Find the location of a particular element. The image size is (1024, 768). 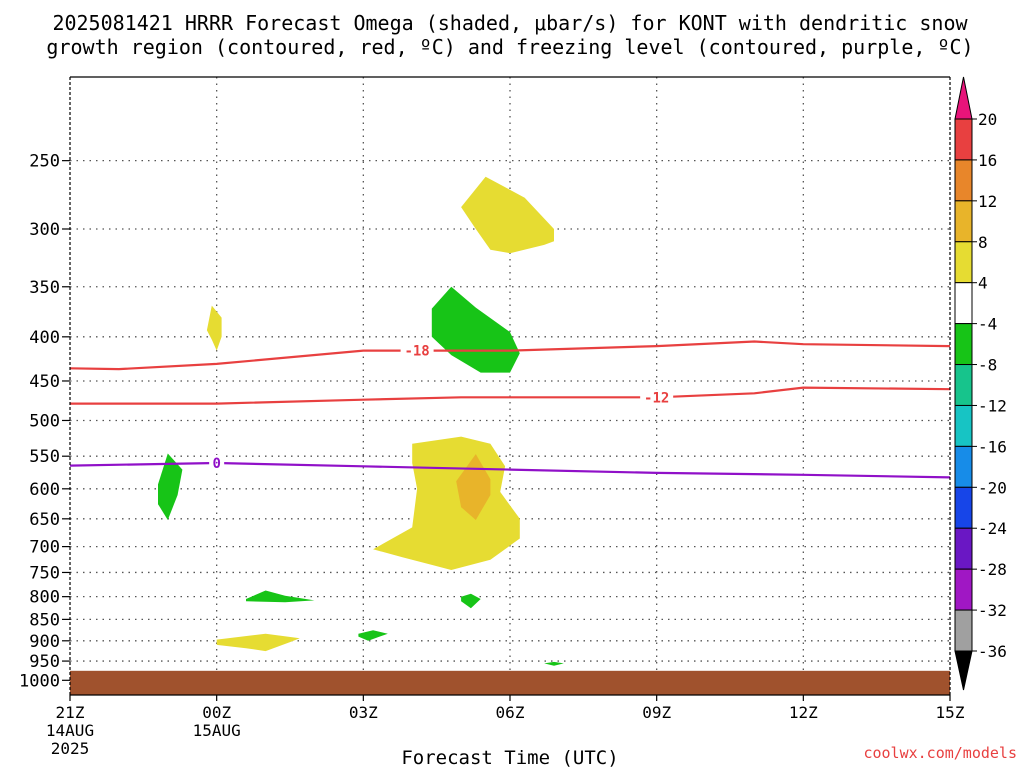

contour-label: -18 is located at coordinates (416, 352).